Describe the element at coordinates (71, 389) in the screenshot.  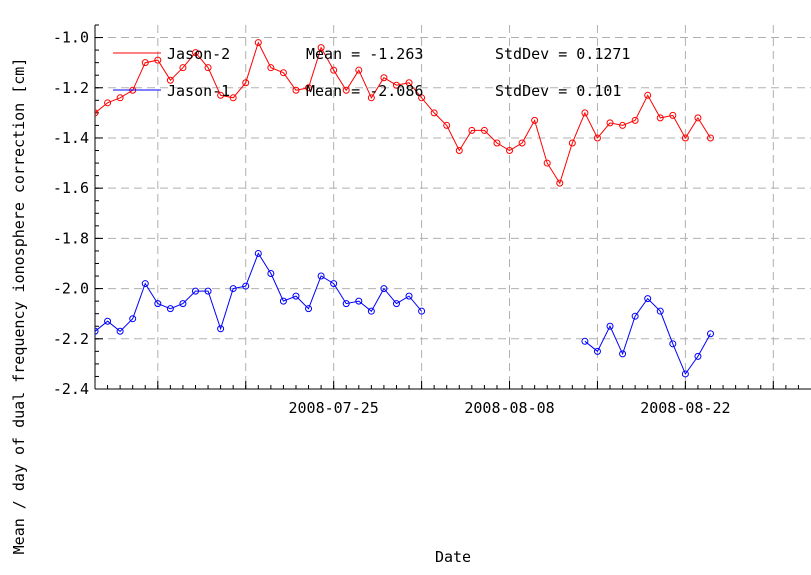
I see `y-tick-label: -2.4` at that location.